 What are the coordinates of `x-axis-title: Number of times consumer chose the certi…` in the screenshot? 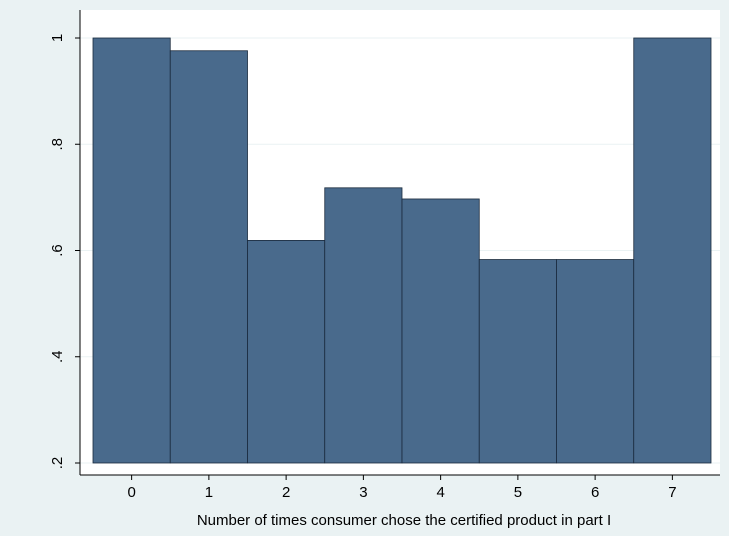 It's located at (404, 520).